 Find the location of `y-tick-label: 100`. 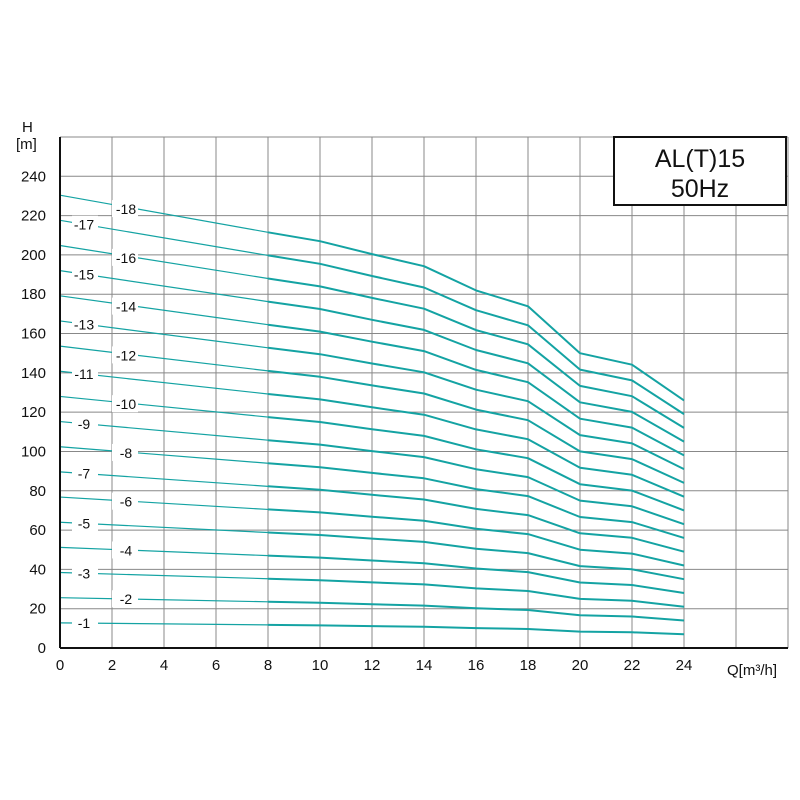

y-tick-label: 100 is located at coordinates (33, 451).